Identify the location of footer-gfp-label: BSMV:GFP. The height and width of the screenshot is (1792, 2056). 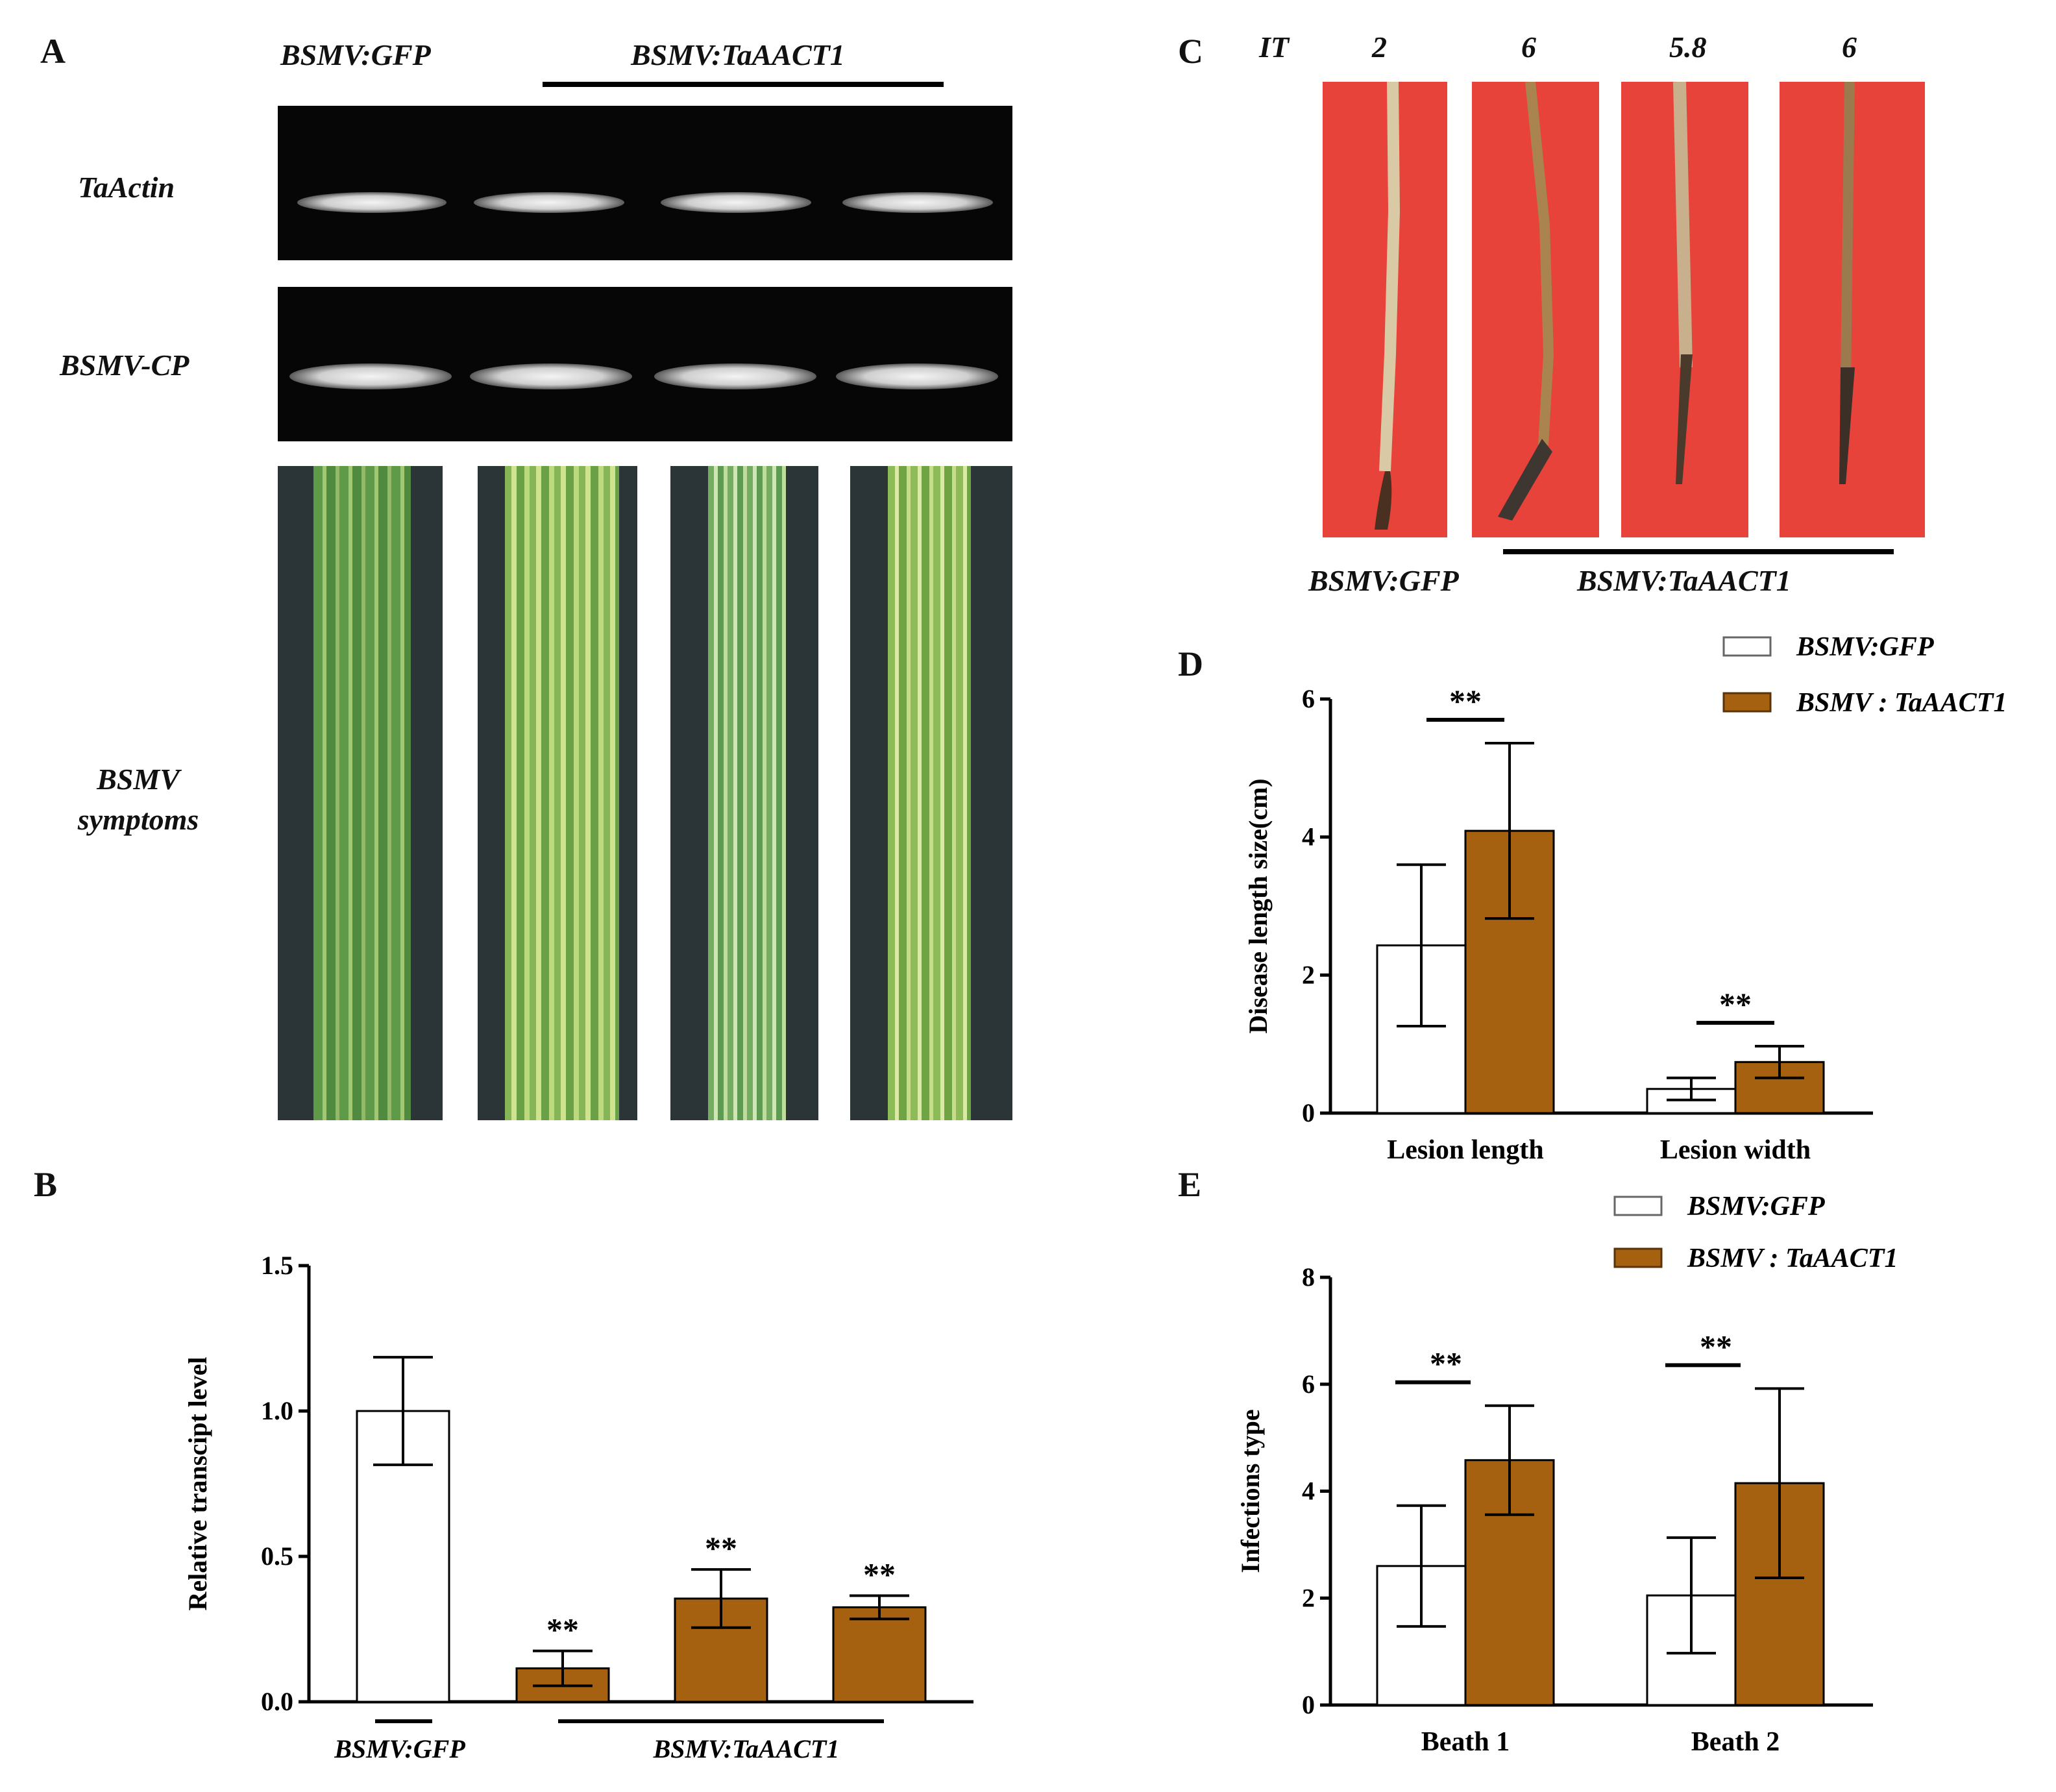
(1384, 580).